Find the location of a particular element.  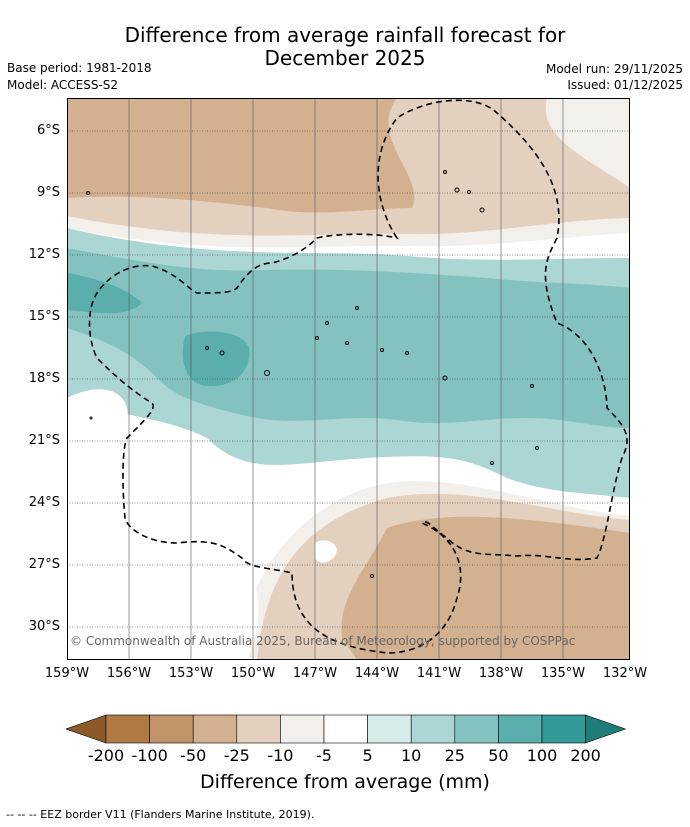

lon-label: 156°W is located at coordinates (129, 673).